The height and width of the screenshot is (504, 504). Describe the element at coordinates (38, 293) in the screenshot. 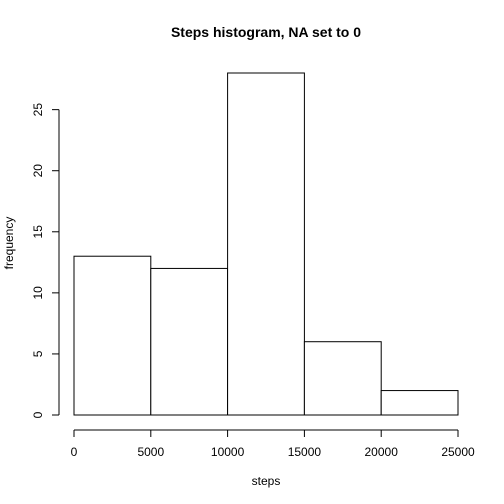

I see `y-tick-label-2: 10` at that location.